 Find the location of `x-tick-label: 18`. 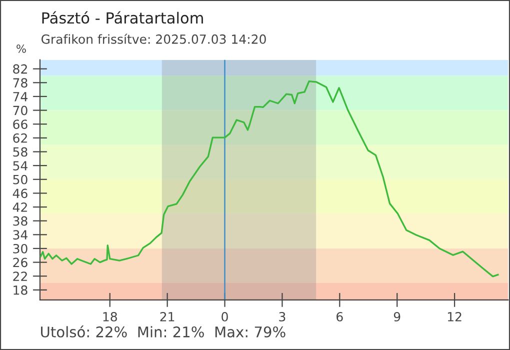

x-tick-label: 18 is located at coordinates (110, 317).